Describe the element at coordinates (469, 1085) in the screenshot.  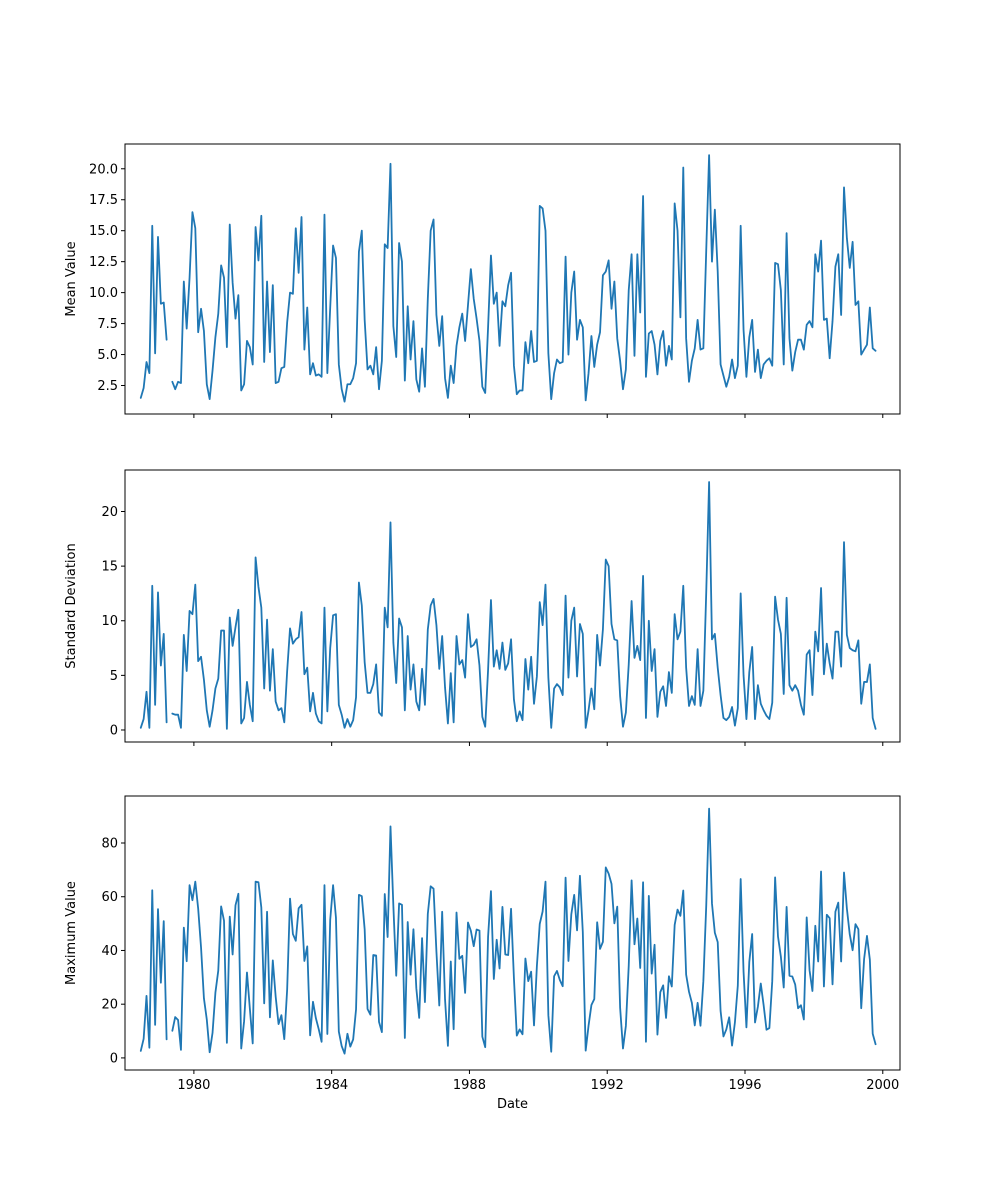
I see `x-tick-label: 1988` at that location.